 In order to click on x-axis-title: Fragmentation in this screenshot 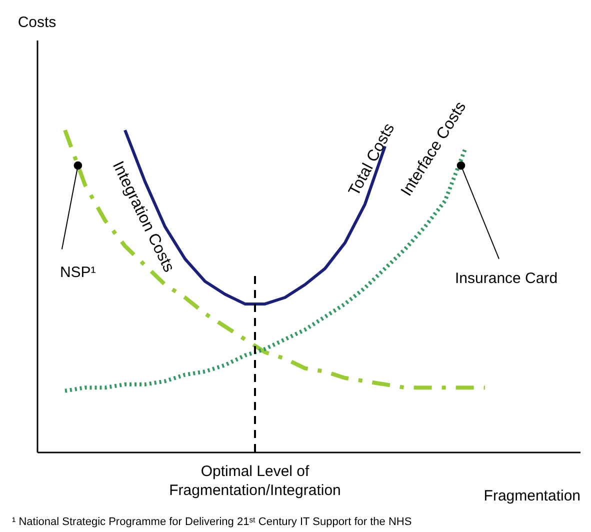, I will do `click(532, 496)`.